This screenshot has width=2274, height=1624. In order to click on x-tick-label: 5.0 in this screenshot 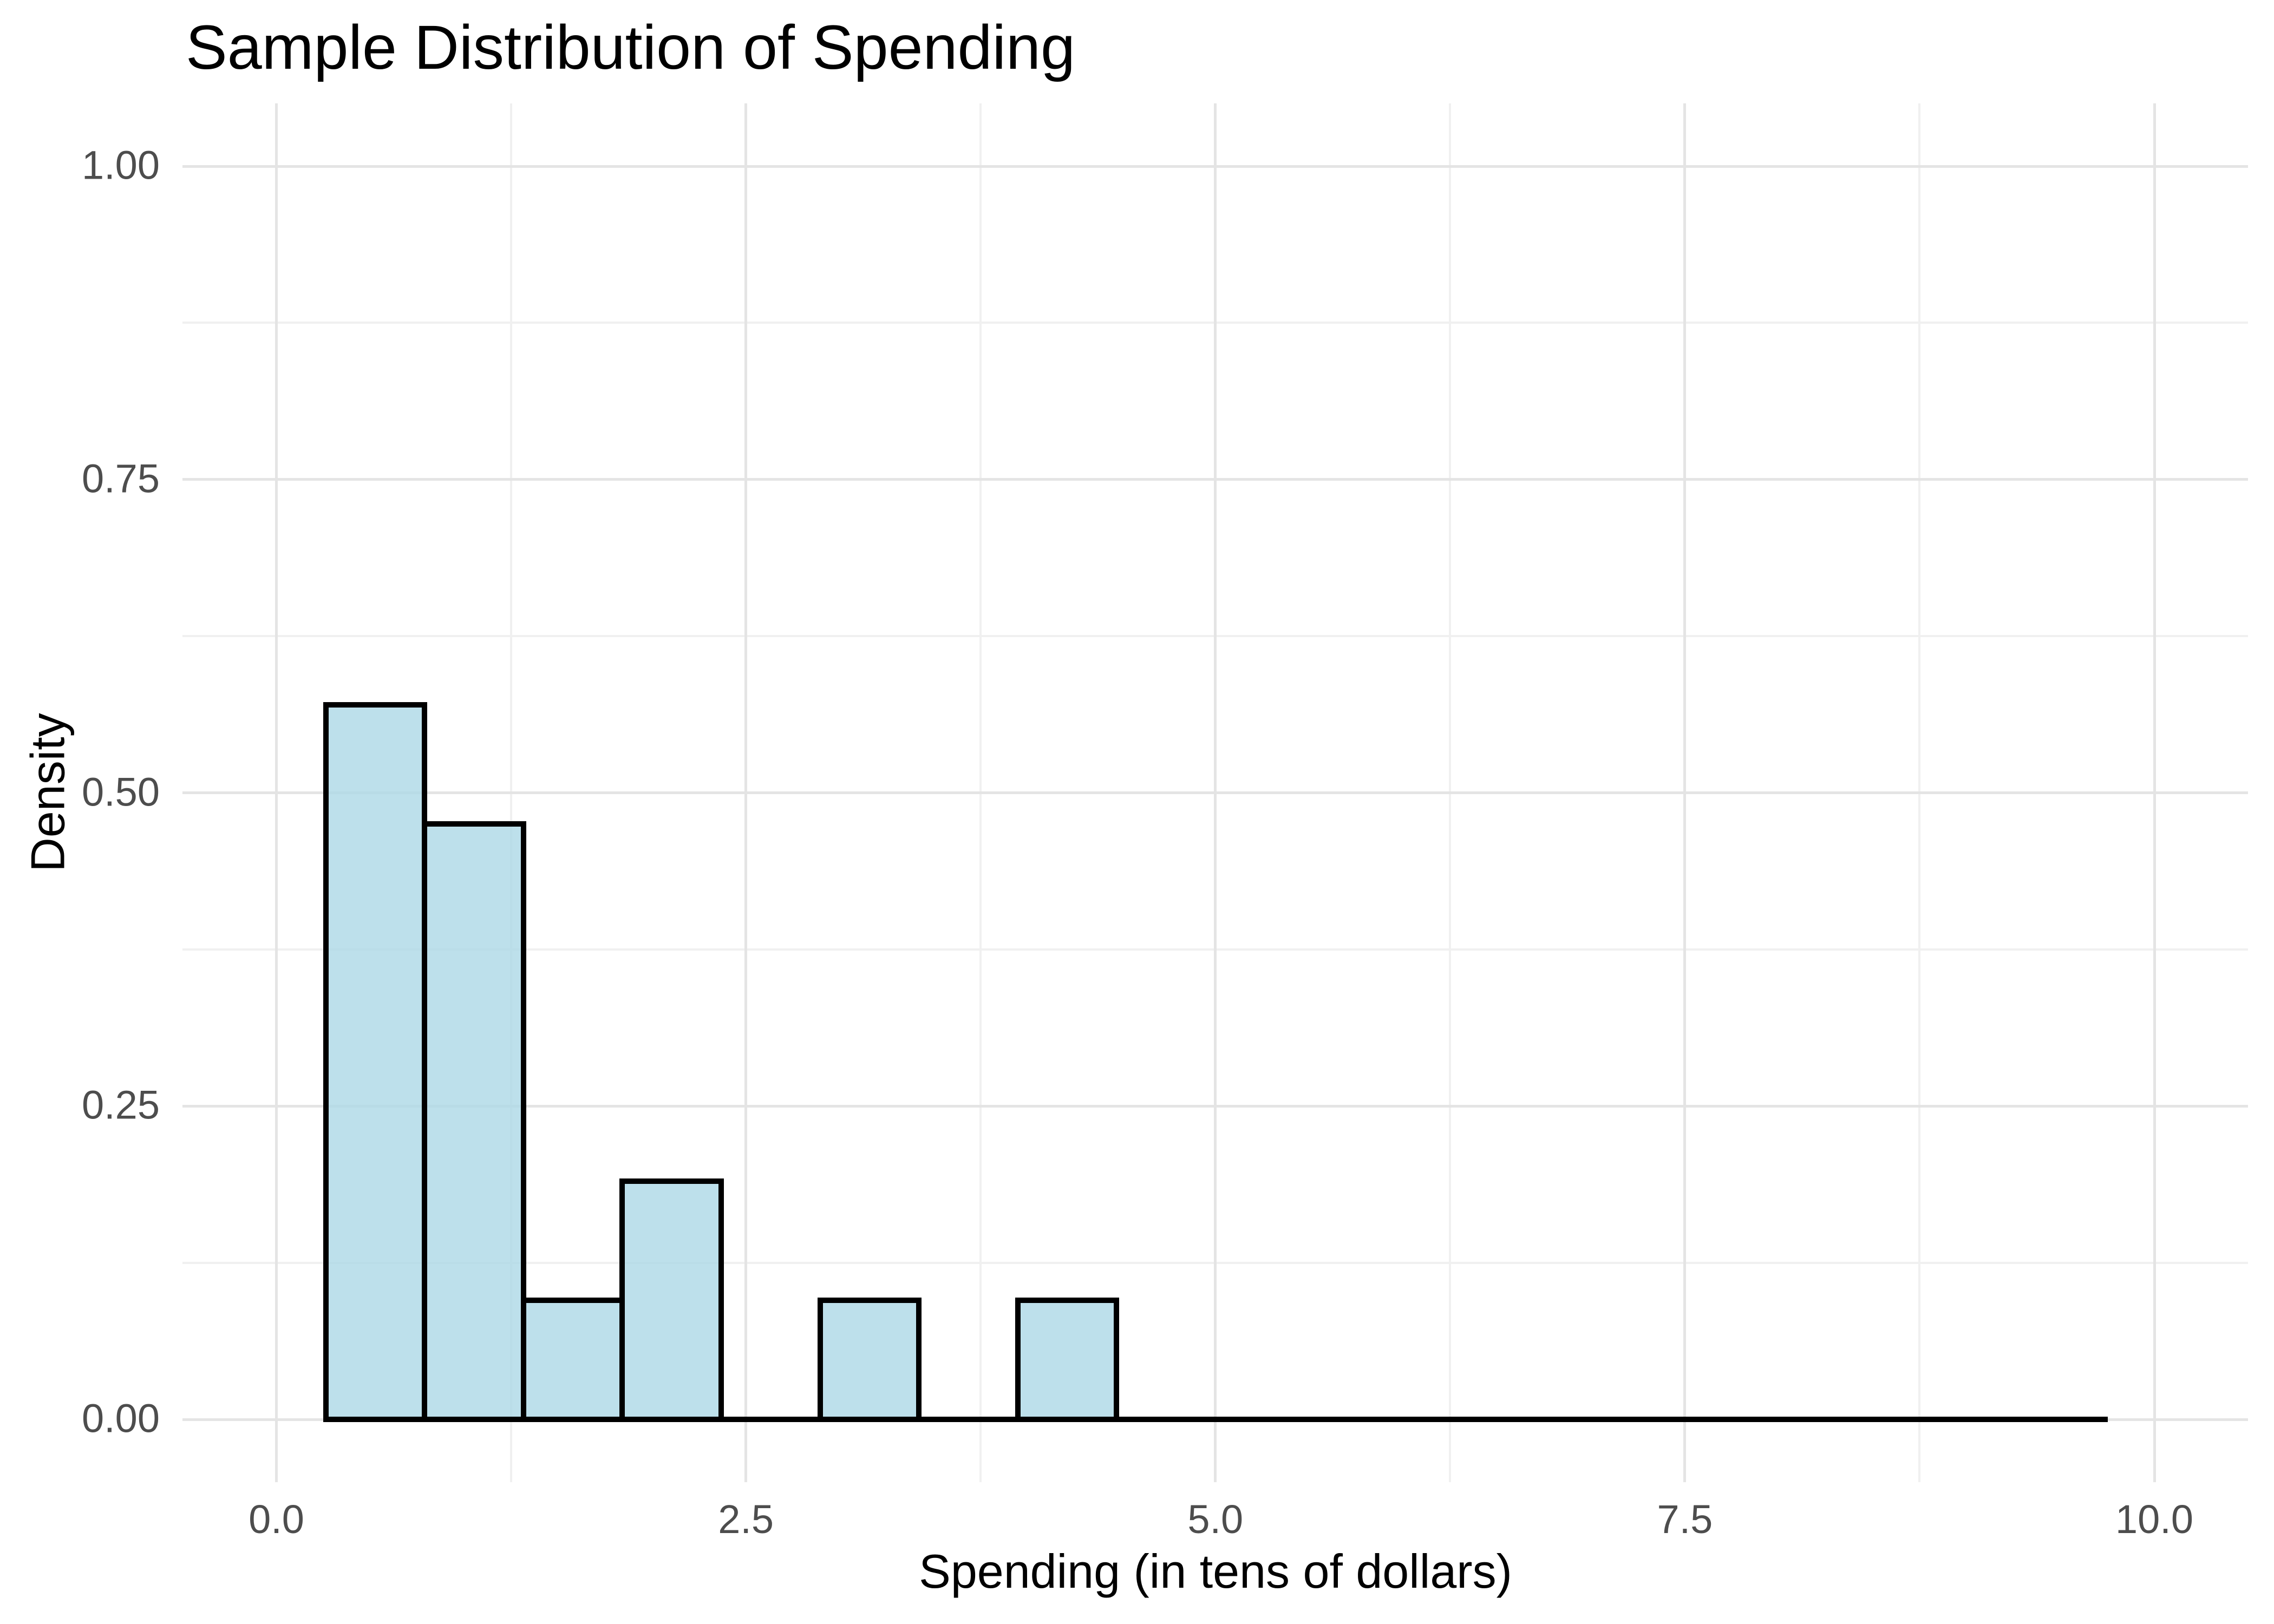, I will do `click(1216, 1519)`.